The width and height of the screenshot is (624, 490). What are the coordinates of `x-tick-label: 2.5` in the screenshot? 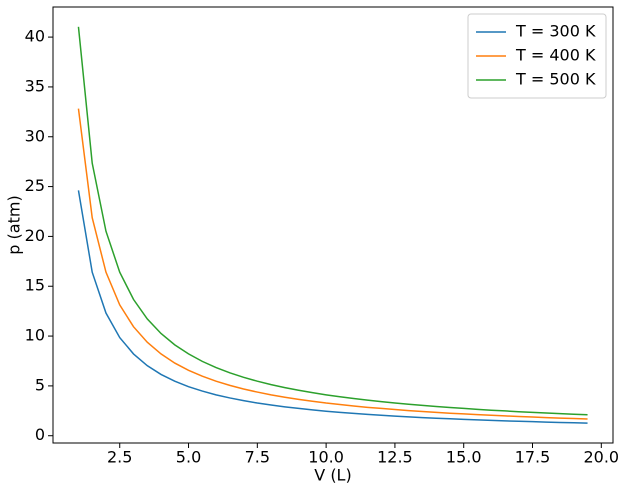 It's located at (119, 457).